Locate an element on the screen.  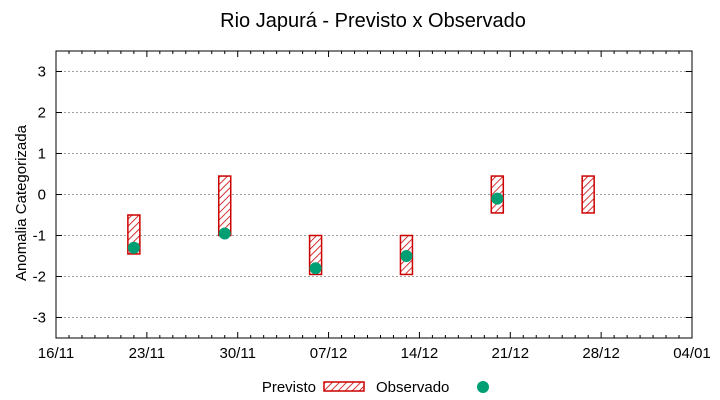
x-tick-label: 23/11 is located at coordinates (147, 353).